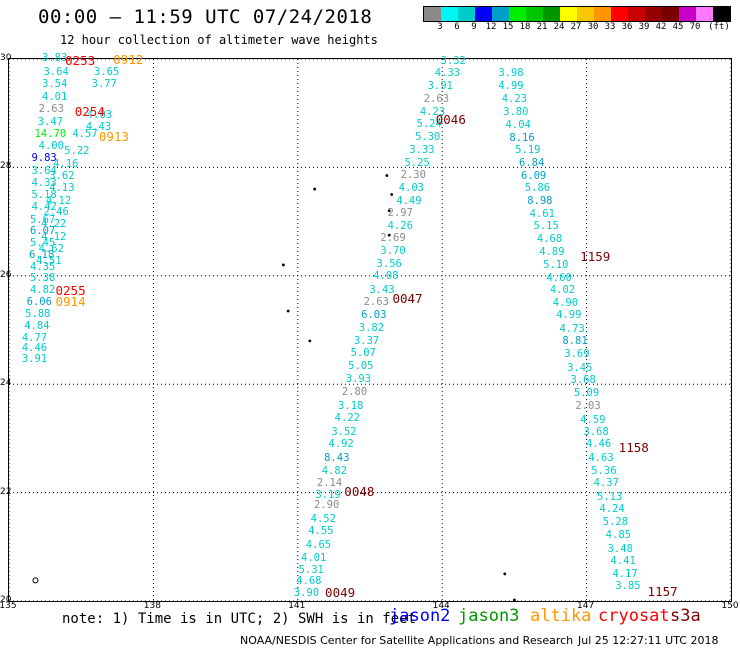  I want to click on wave-height-value: 4.65, so click(318, 544).